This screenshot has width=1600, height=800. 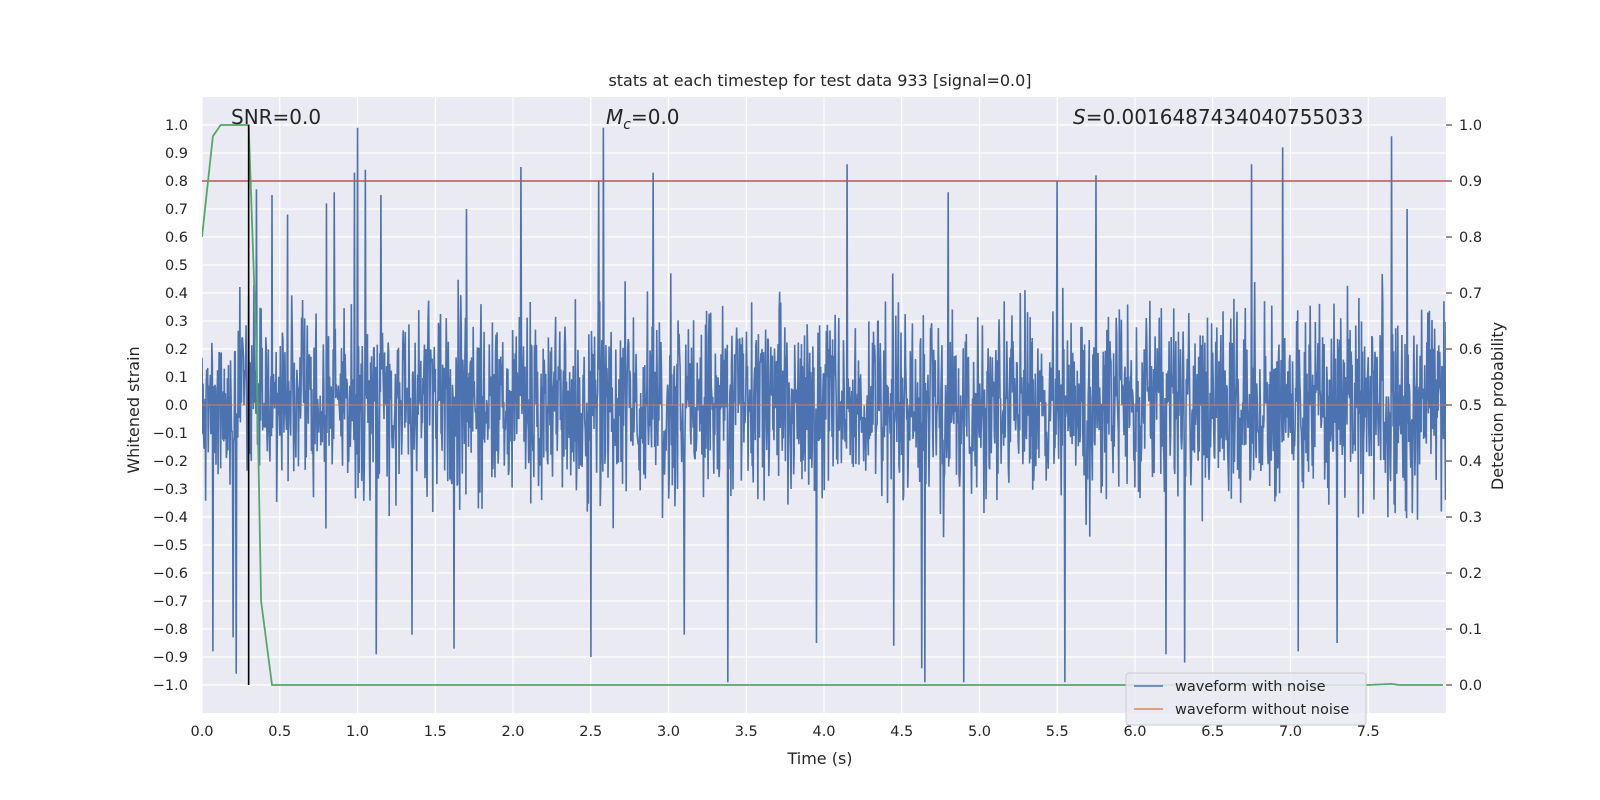 I want to click on x-tick-label: 6.0, so click(x=1134, y=732).